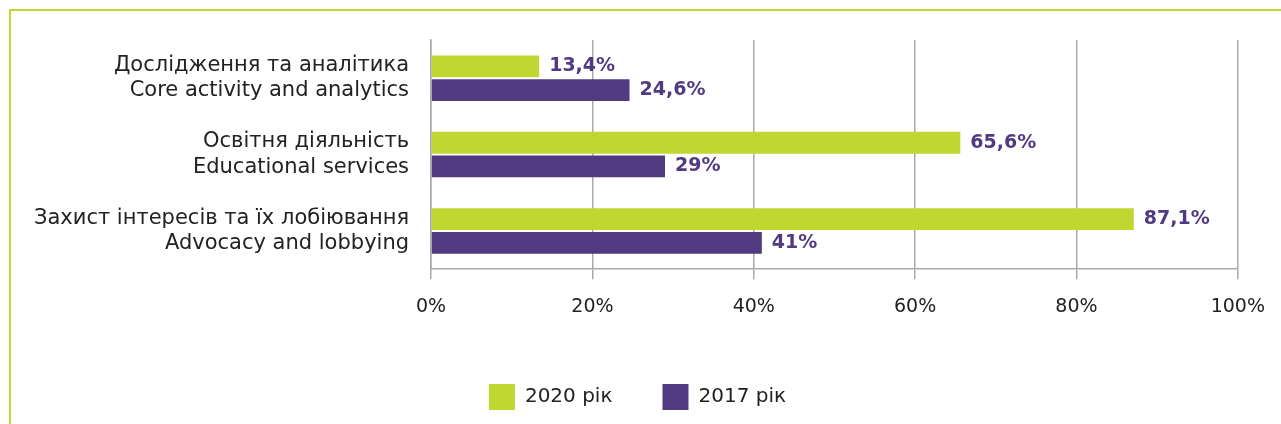 The height and width of the screenshot is (424, 1281). I want to click on y-tick-label: Дослідження та аналітика Core activity and analytics, so click(261, 77).